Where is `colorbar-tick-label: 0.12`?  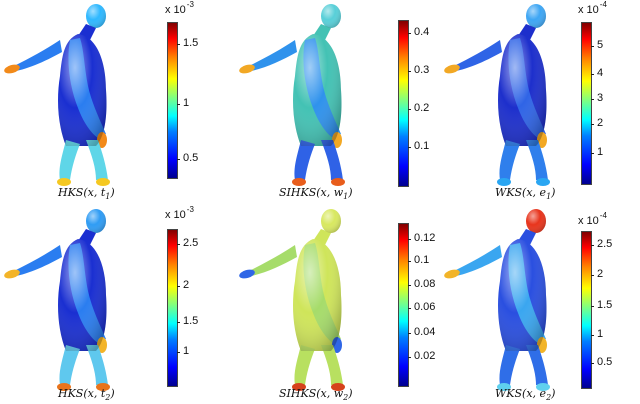 colorbar-tick-label: 0.12 is located at coordinates (425, 238).